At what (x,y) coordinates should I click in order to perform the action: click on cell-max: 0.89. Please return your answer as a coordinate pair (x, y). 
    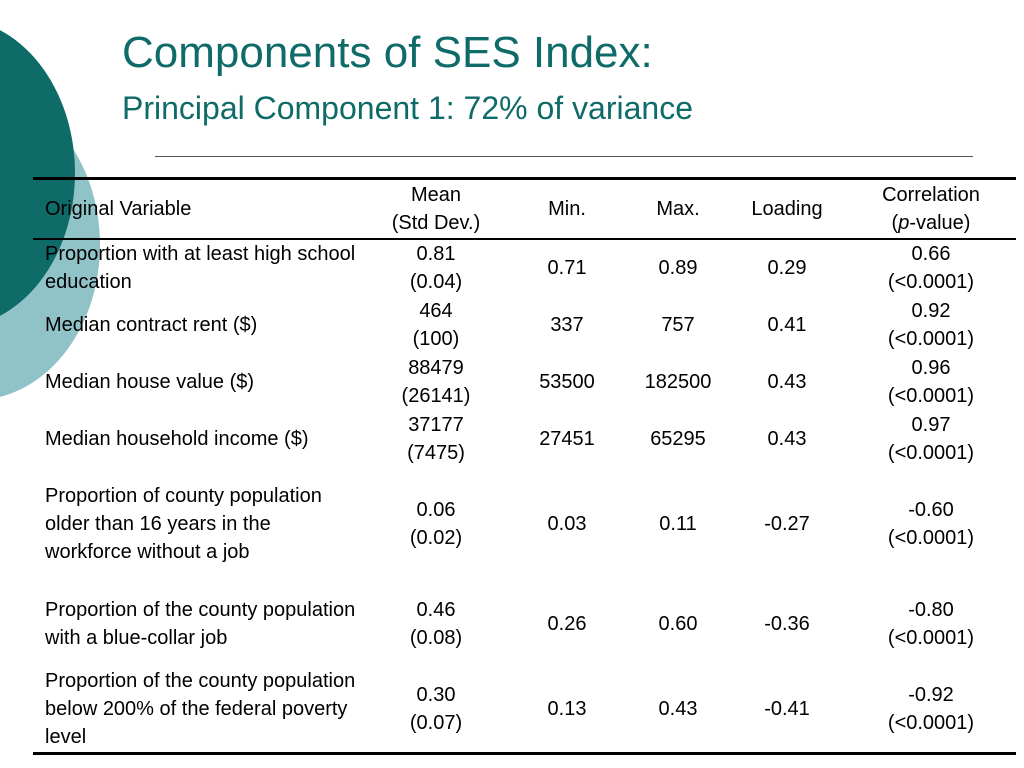
    Looking at the image, I should click on (678, 268).